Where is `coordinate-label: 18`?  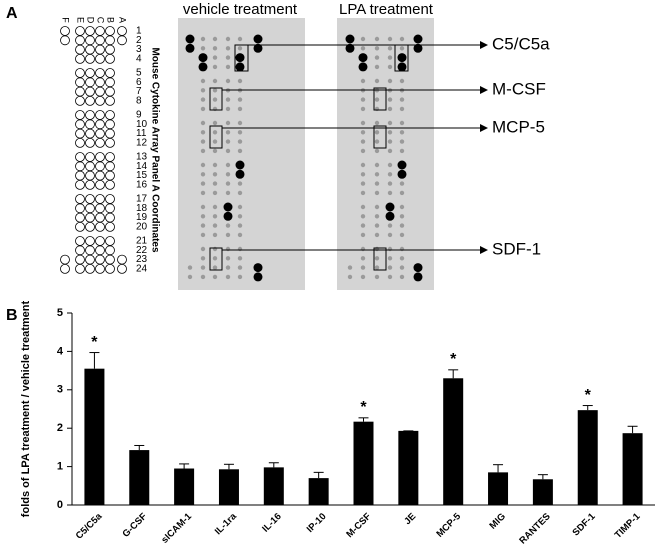
coordinate-label: 18 is located at coordinates (142, 208).